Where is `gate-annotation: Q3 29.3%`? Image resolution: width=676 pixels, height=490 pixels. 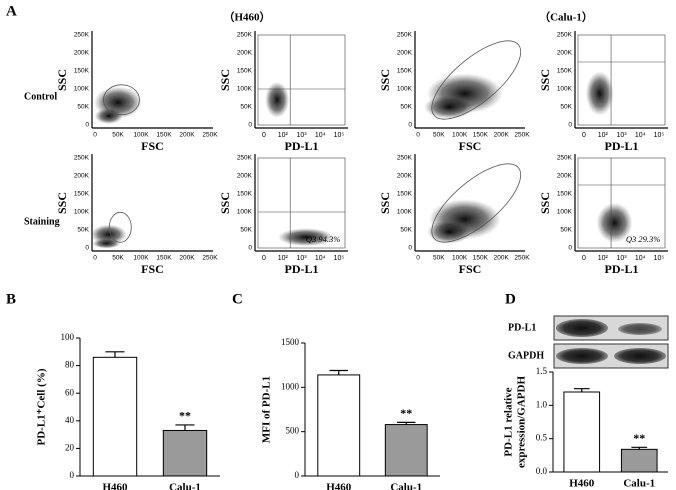 gate-annotation: Q3 29.3% is located at coordinates (643, 239).